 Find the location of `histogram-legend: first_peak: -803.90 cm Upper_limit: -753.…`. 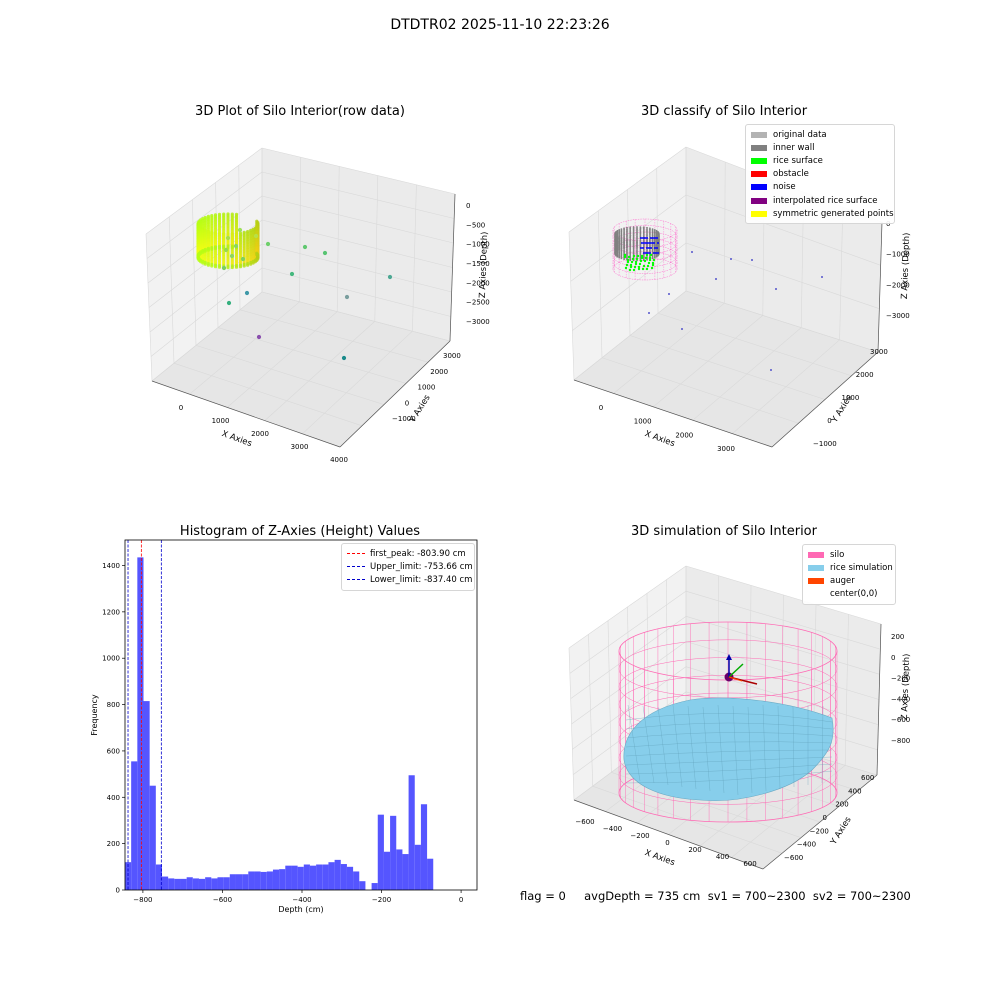

histogram-legend: first_peak: -803.90 cm Upper_limit: -753.… is located at coordinates (408, 567).